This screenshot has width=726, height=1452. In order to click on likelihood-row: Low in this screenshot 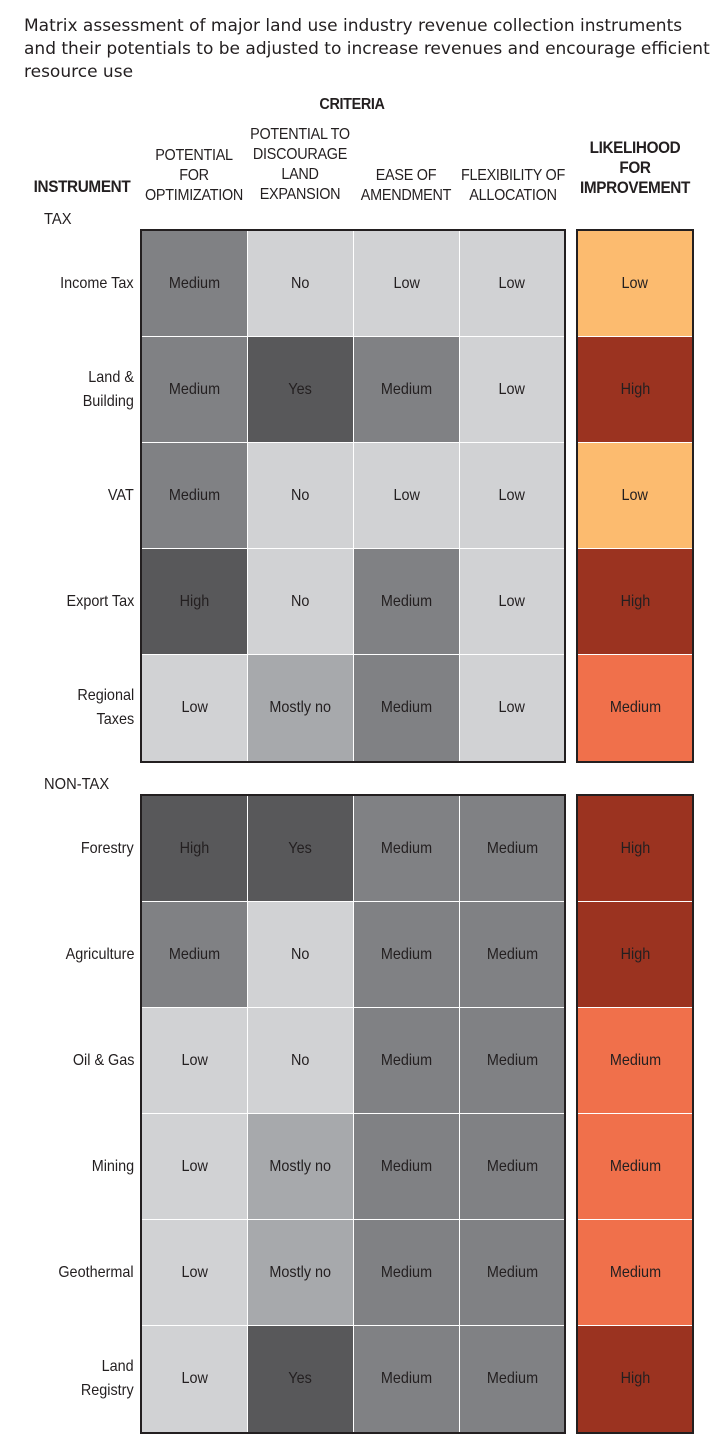, I will do `click(635, 284)`.